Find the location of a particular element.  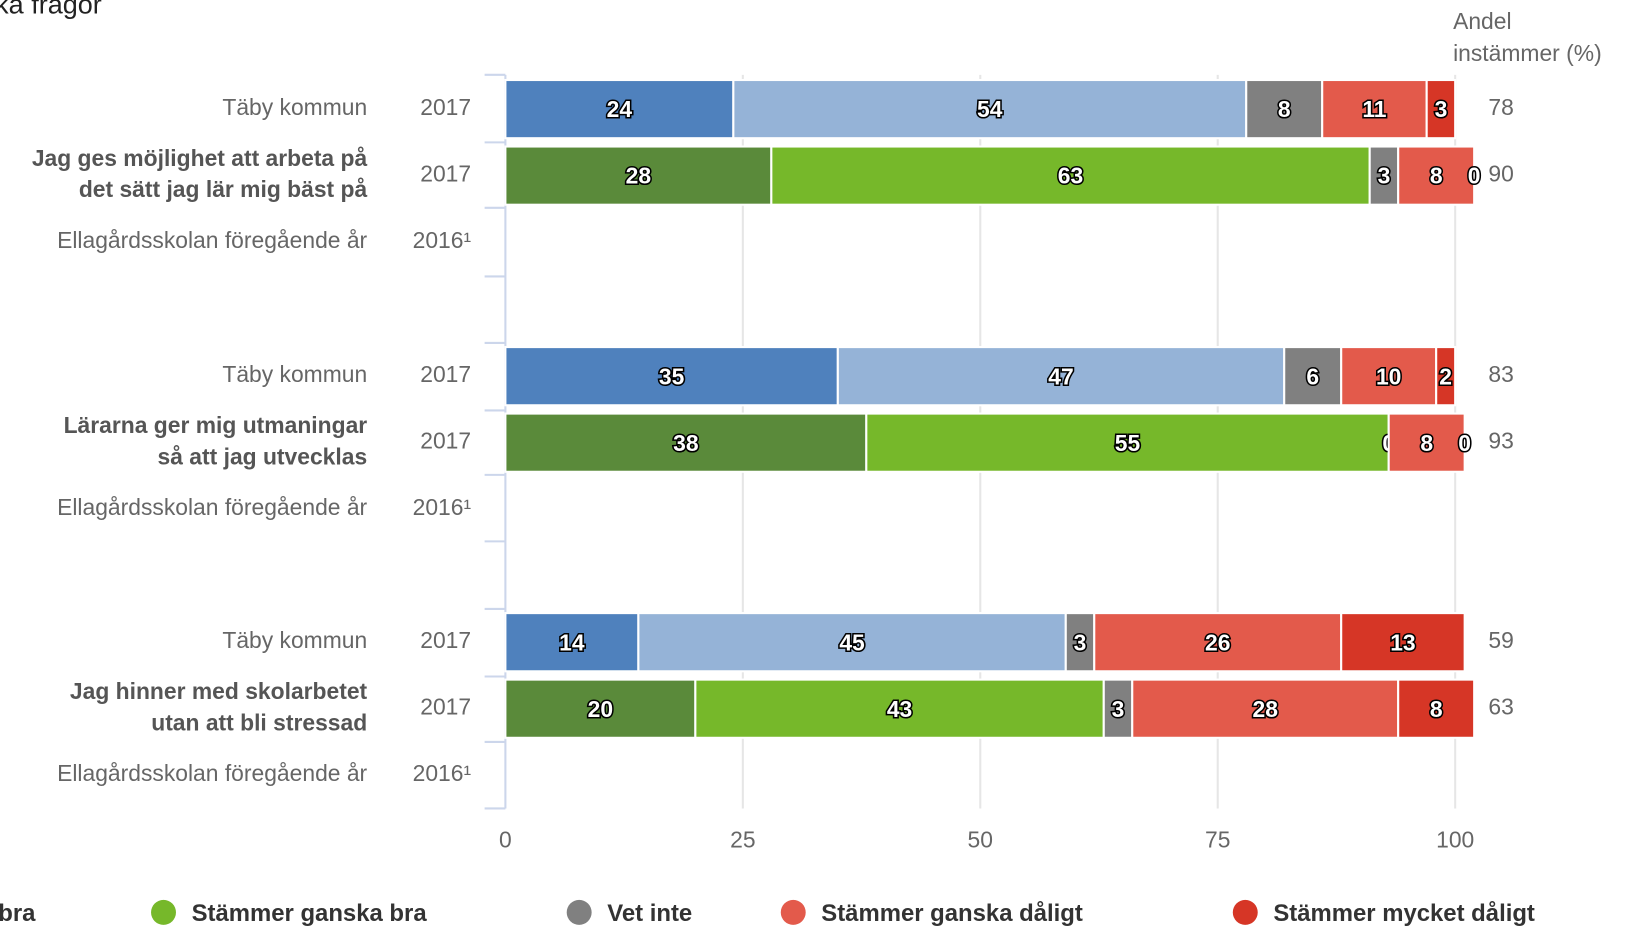

legend-label: Vet inte is located at coordinates (649, 913).